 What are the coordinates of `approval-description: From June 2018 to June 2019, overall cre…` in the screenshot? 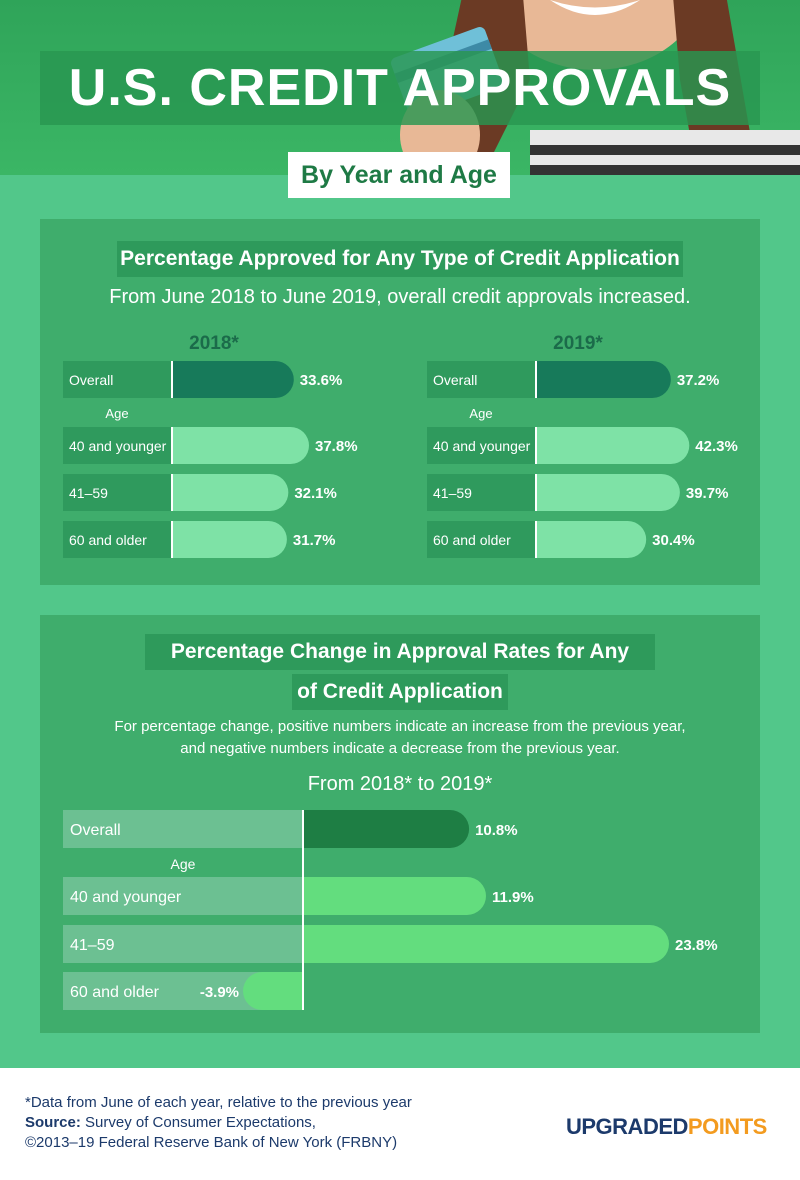 It's located at (400, 297).